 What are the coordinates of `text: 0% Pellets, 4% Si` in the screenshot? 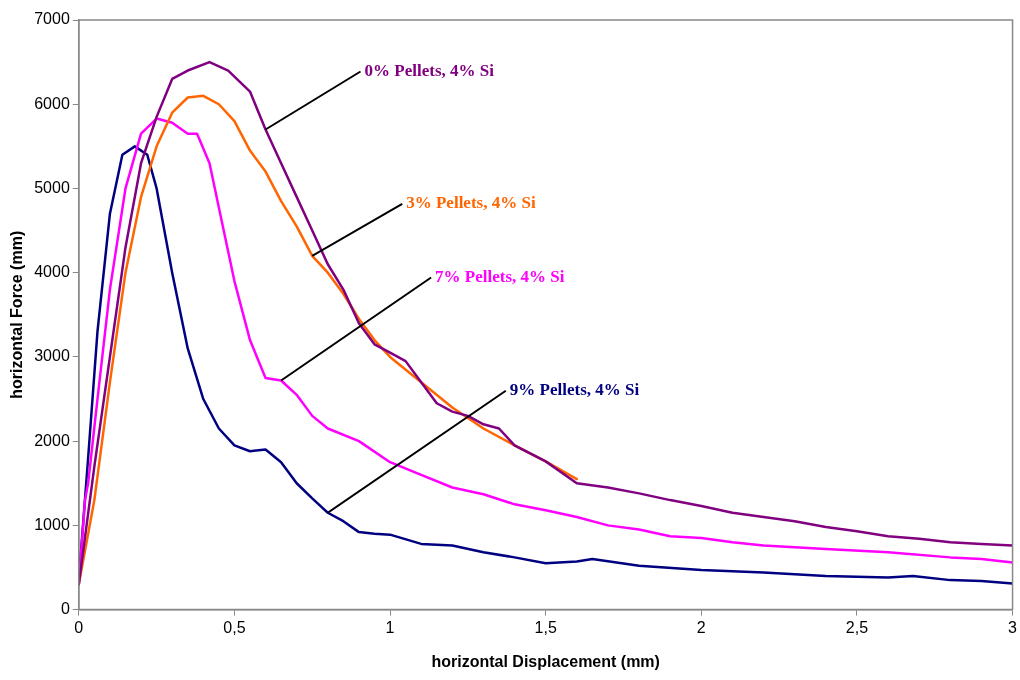 It's located at (429, 70).